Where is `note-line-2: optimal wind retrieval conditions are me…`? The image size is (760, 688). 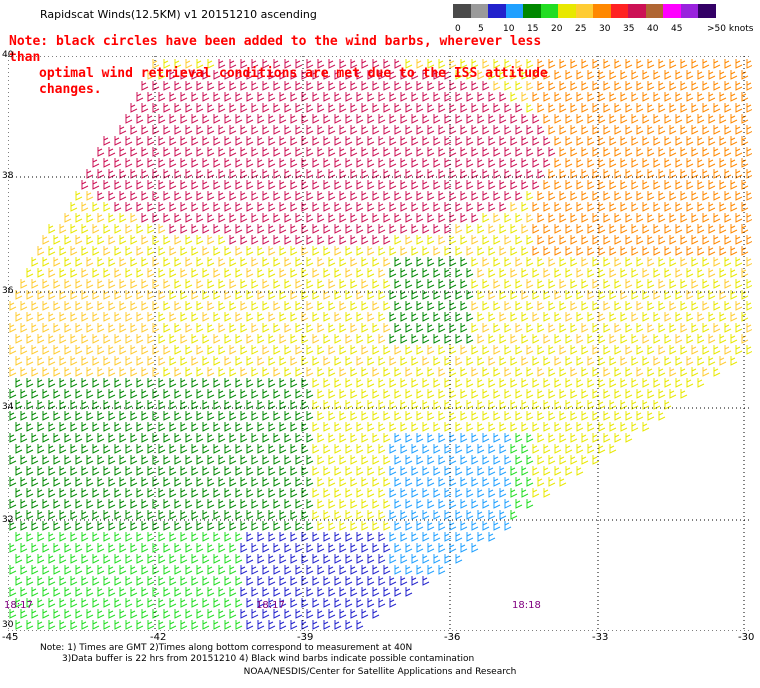
note-line-2: optimal wind retrieval conditions are me… is located at coordinates (293, 81).